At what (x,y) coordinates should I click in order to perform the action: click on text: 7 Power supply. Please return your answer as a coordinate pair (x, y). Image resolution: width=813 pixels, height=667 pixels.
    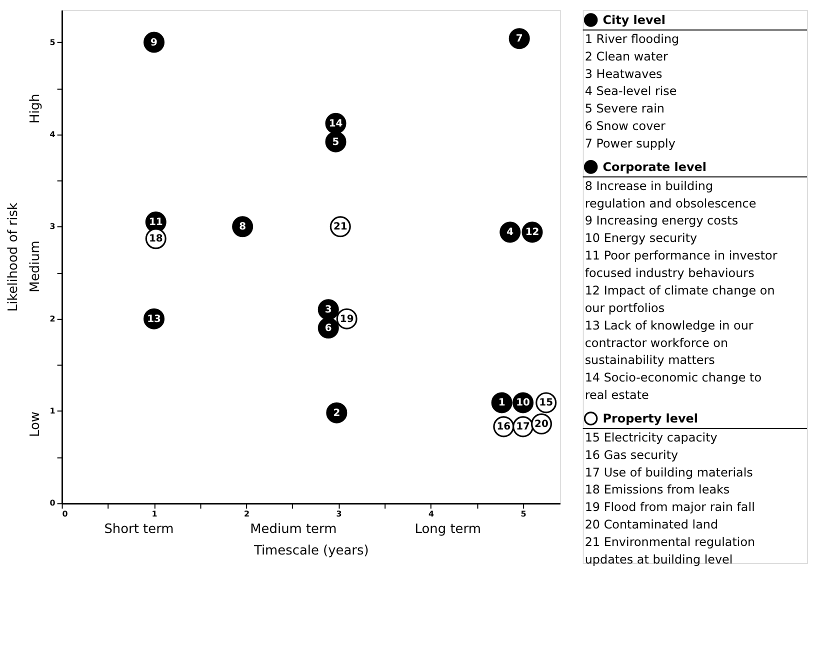
    Looking at the image, I should click on (630, 143).